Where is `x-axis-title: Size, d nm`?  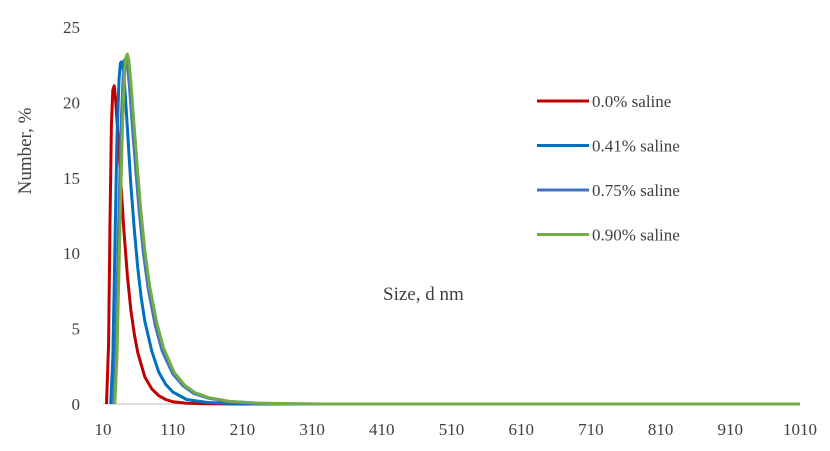 x-axis-title: Size, d nm is located at coordinates (423, 294).